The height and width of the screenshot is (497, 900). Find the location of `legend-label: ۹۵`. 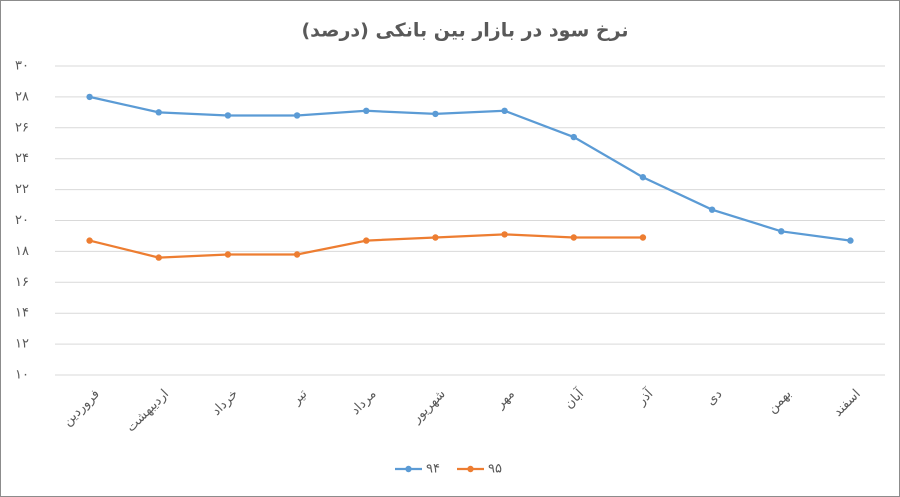

legend-label: ۹۵ is located at coordinates (495, 469).